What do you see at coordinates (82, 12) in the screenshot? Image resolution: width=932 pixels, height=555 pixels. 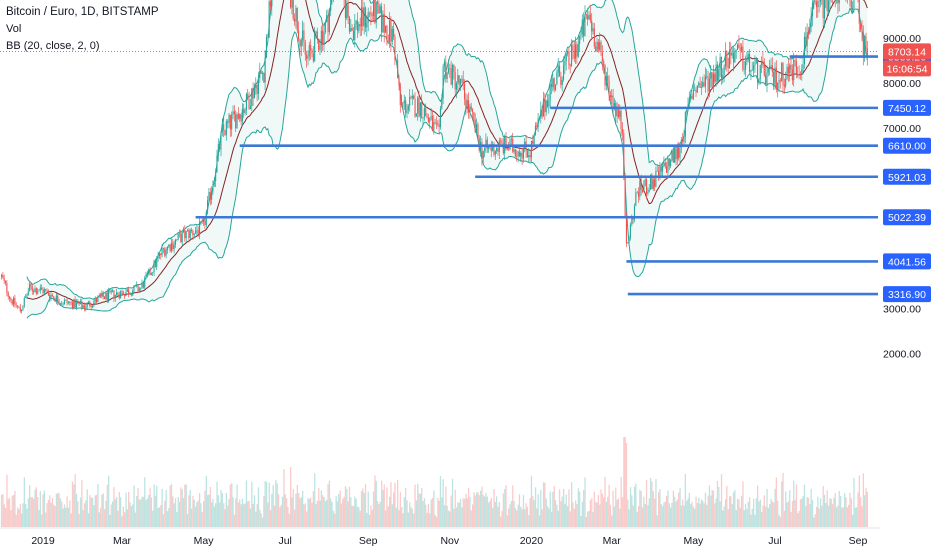 I see `symbol-title: Bitcoin / Euro, 1D, BITSTAMP` at bounding box center [82, 12].